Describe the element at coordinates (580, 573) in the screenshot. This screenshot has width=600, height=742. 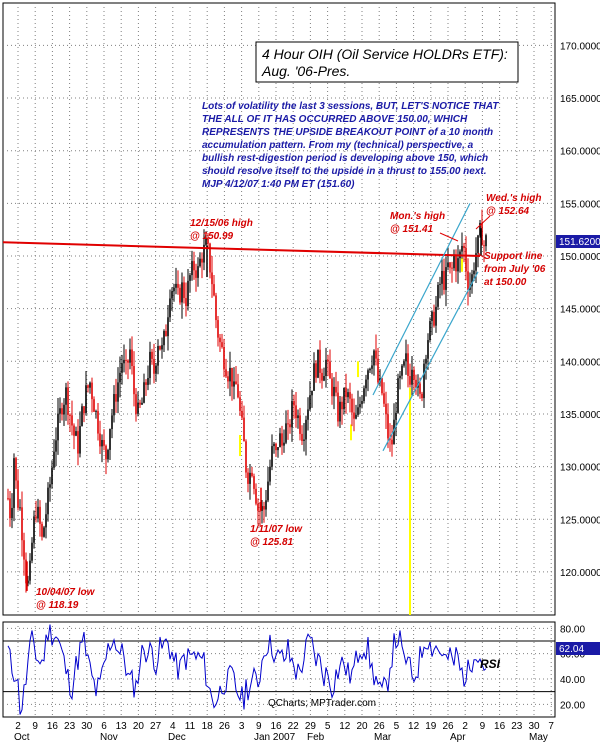
I see `price-tick-label: 120.0000` at that location.